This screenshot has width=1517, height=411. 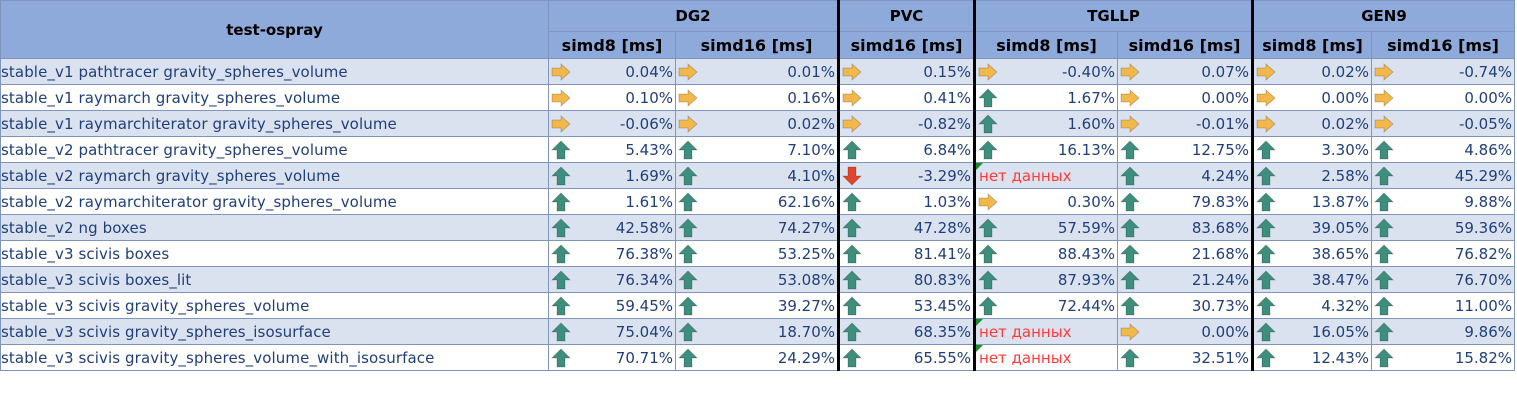 I want to click on percent-cell: 81.41%, so click(x=906, y=253).